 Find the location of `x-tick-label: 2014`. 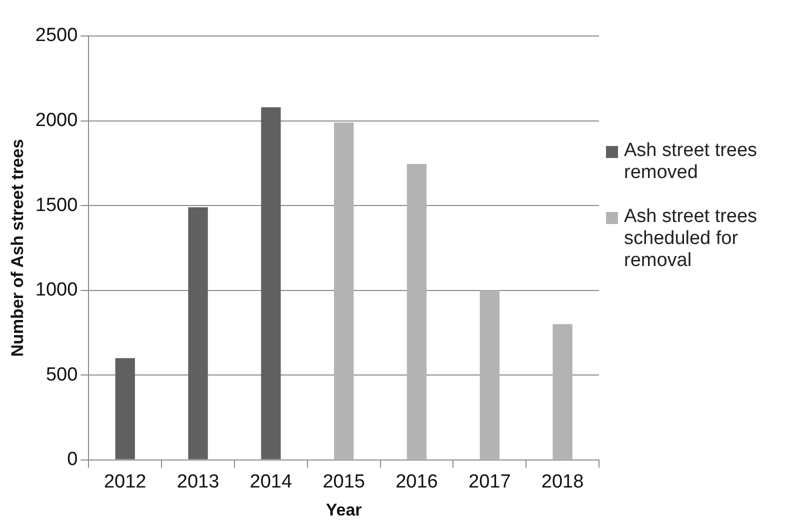

x-tick-label: 2014 is located at coordinates (271, 481).